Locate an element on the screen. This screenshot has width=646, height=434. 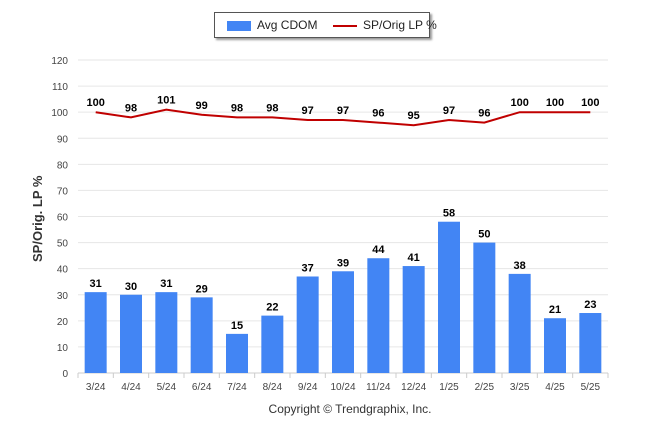
bar-value-label: 38 is located at coordinates (520, 266).